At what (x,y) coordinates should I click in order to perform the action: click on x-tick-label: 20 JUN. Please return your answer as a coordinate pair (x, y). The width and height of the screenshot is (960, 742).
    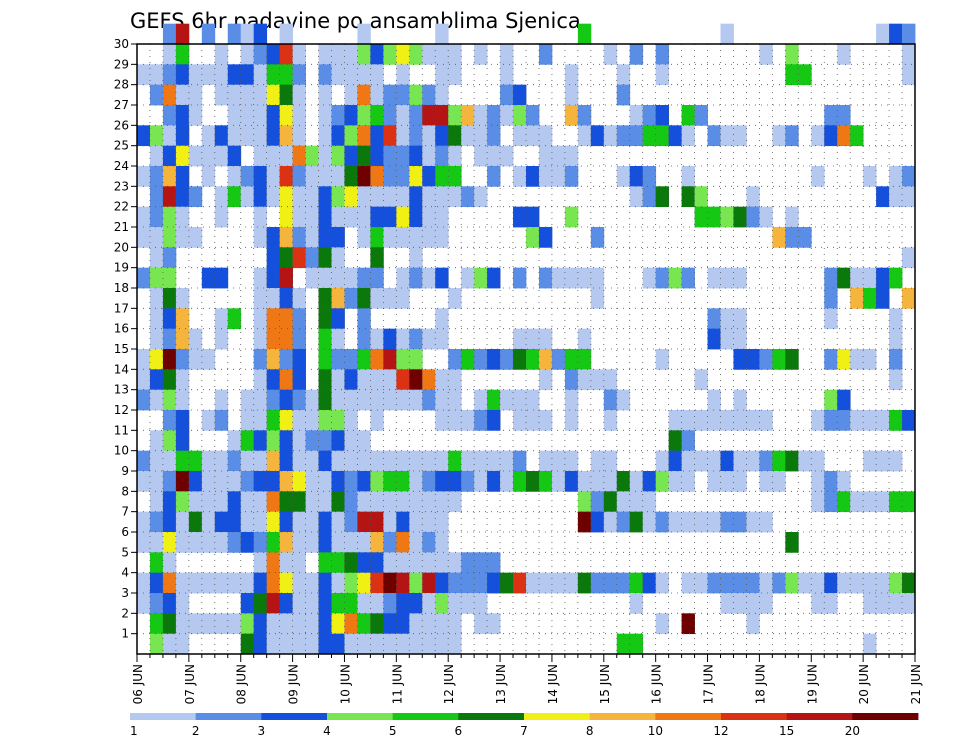
    Looking at the image, I should click on (864, 684).